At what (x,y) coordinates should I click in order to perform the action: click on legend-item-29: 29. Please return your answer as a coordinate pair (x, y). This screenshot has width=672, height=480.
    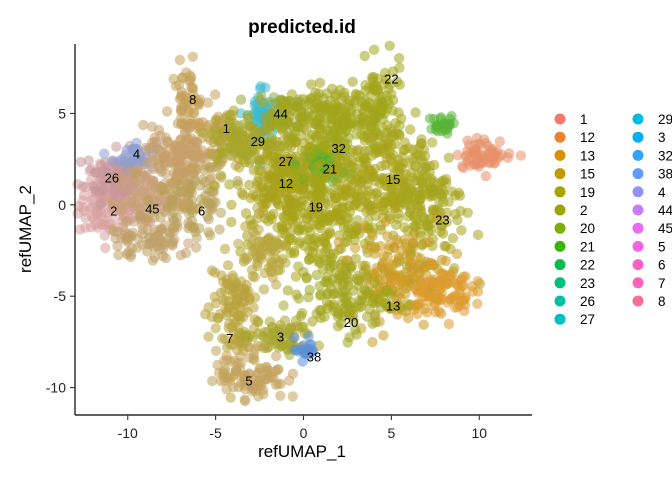
    Looking at the image, I should click on (652, 119).